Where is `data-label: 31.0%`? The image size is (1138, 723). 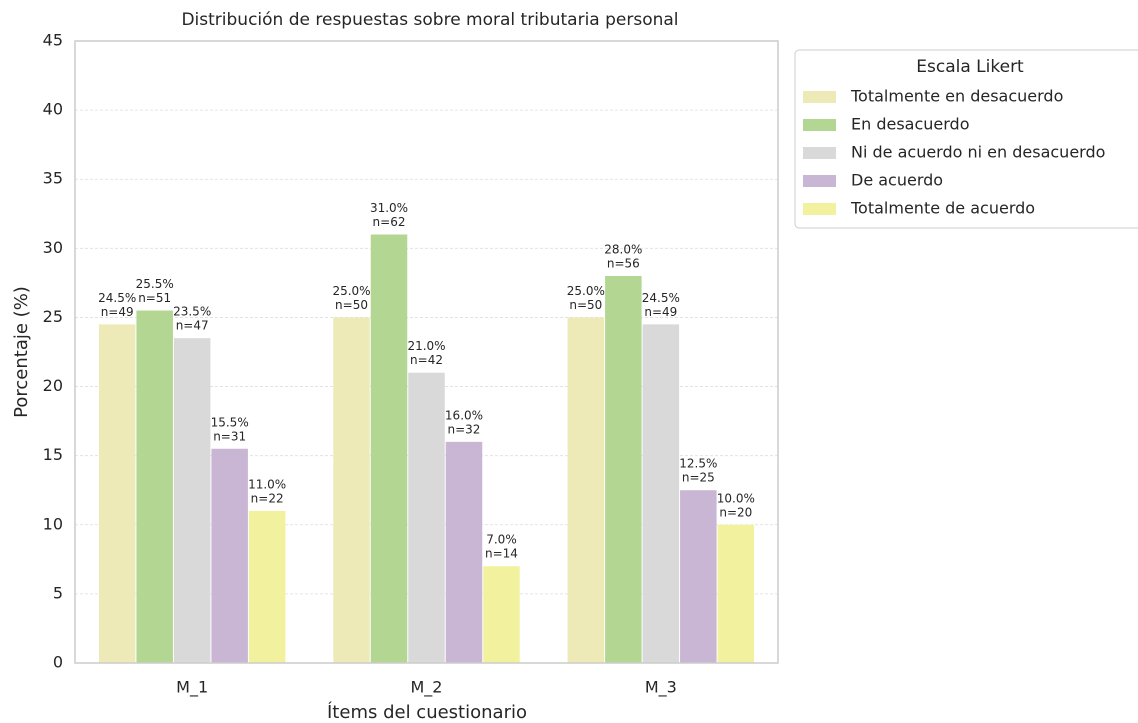
data-label: 31.0% is located at coordinates (389, 208).